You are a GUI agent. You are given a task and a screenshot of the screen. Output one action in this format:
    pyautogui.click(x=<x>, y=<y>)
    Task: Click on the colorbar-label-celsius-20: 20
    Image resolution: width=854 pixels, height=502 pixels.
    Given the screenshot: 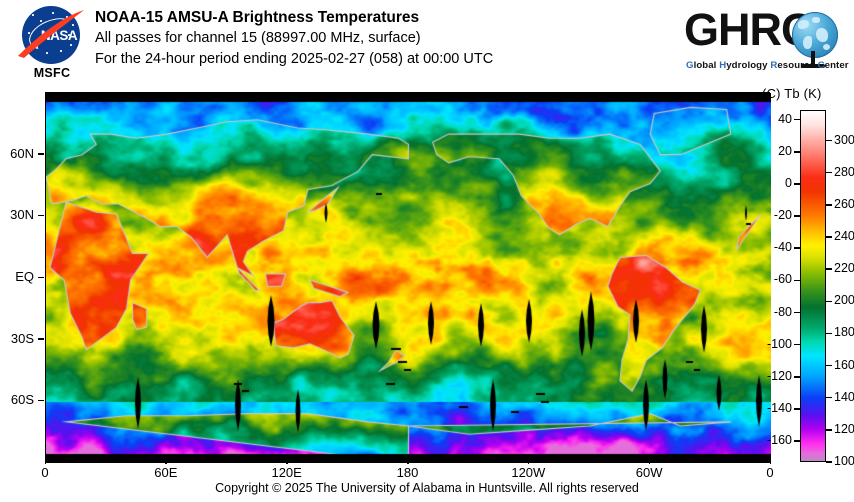 What is the action you would take?
    pyautogui.click(x=785, y=150)
    